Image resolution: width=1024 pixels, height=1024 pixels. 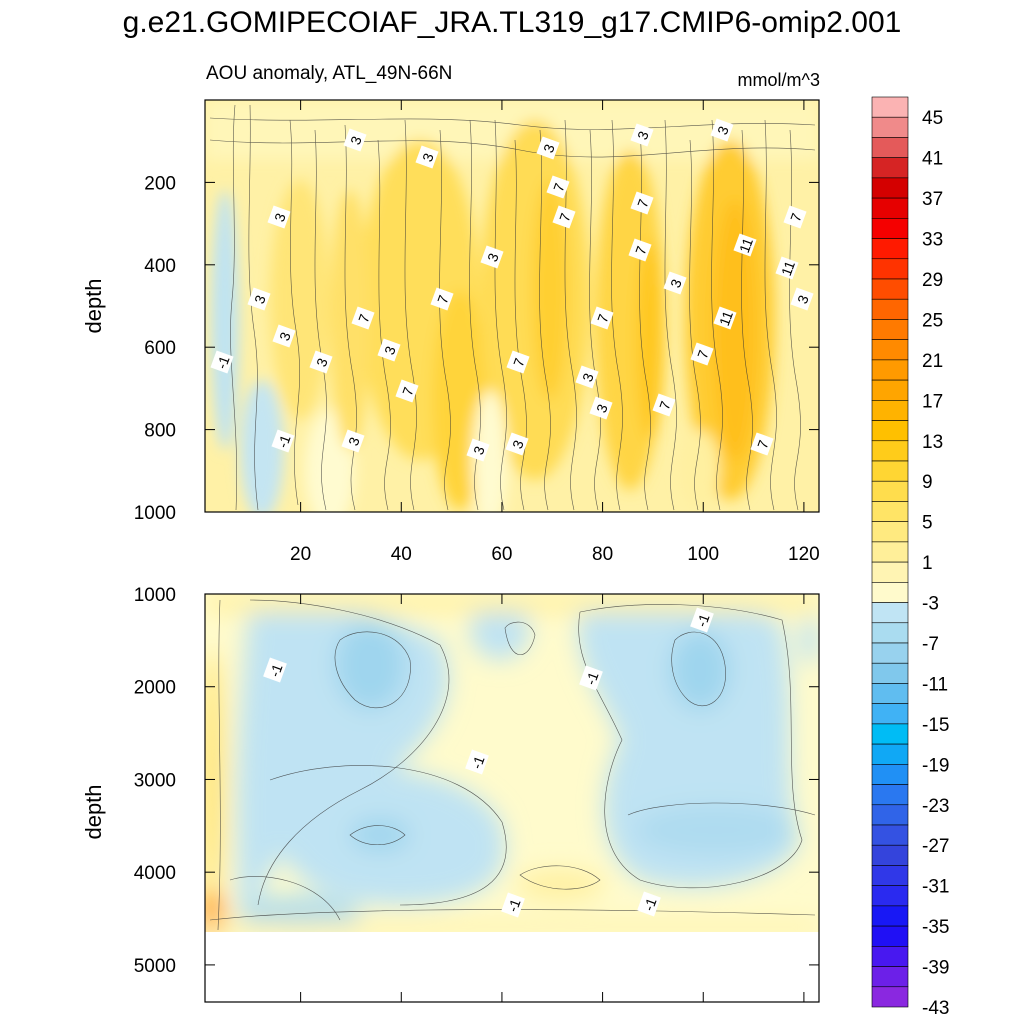 I want to click on colorbar-label: 41, so click(x=932, y=159).